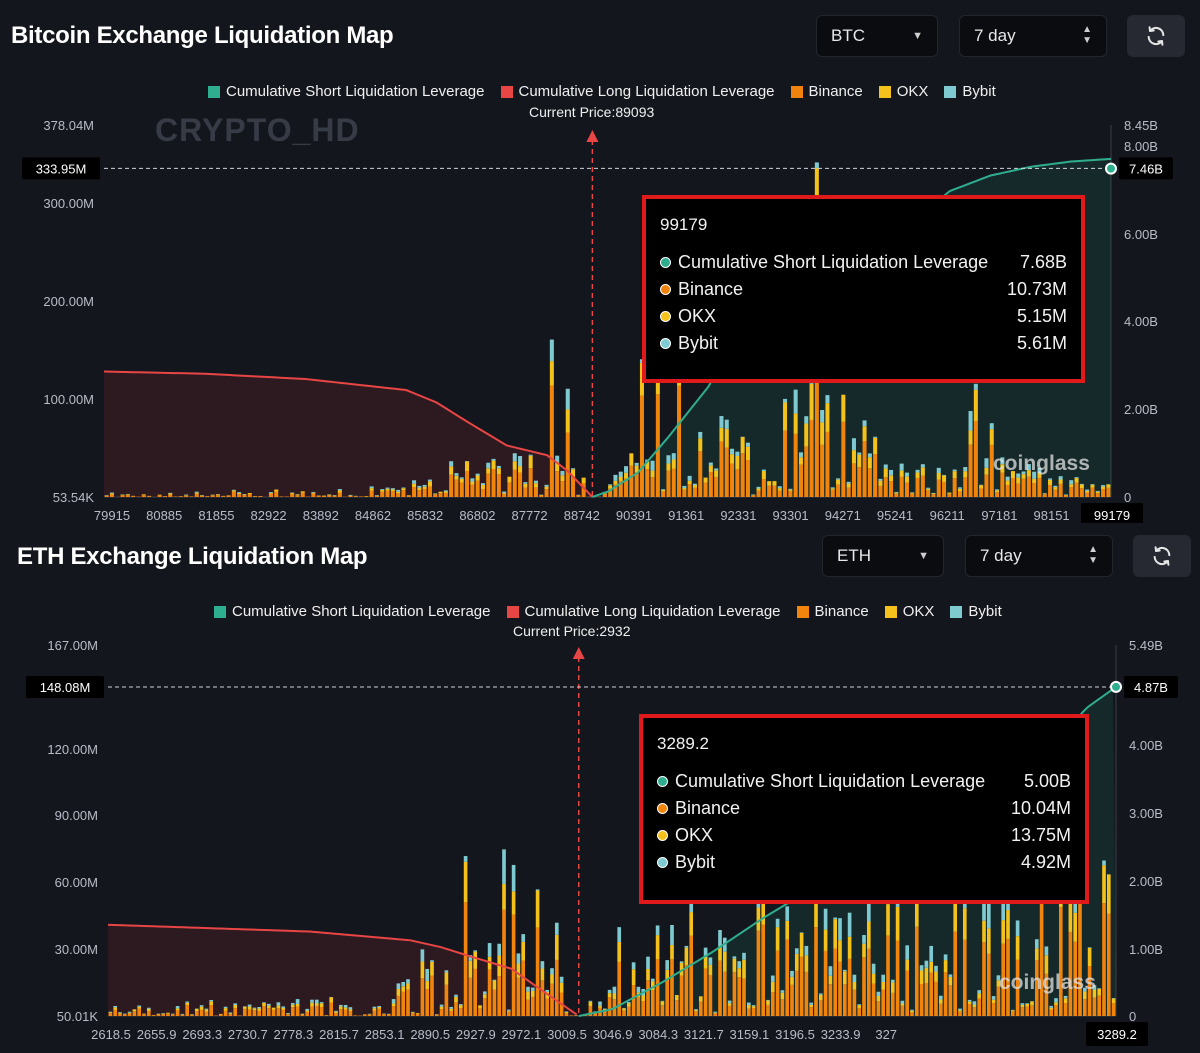 Image resolution: width=1200 pixels, height=1053 pixels. What do you see at coordinates (72, 749) in the screenshot?
I see `y-left-tick-label: 120.00M` at bounding box center [72, 749].